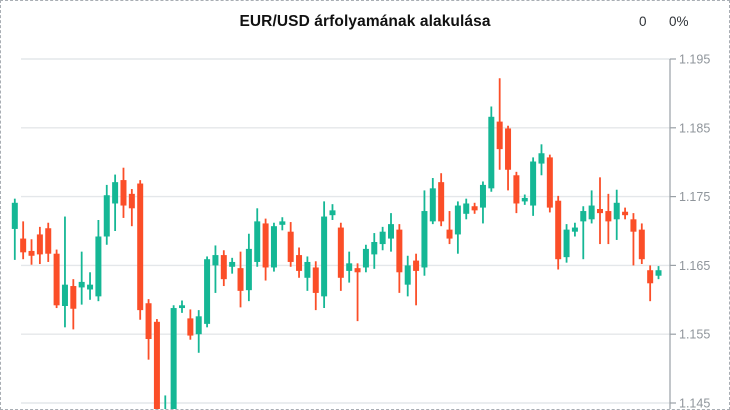  I want to click on y-axis-tick-label: 1.155, so click(694, 335).